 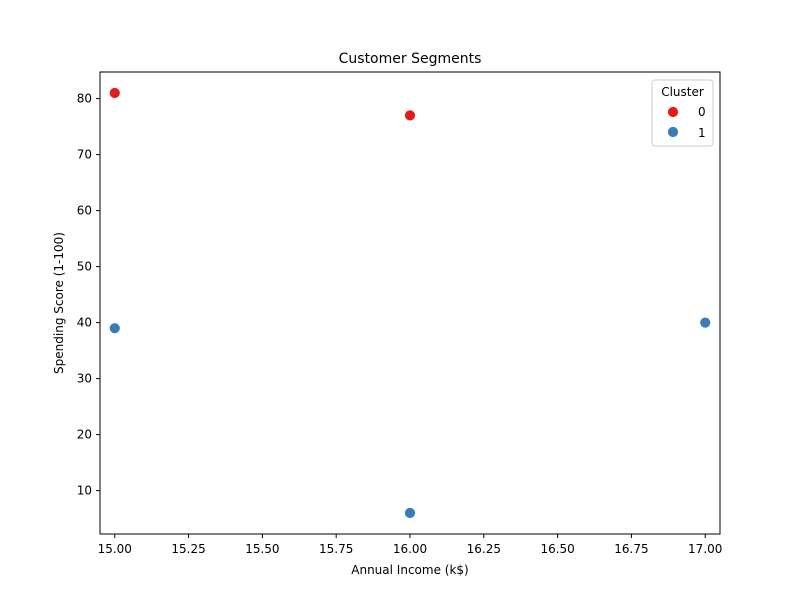 I want to click on legend-label-cluster-1: 1, so click(x=702, y=133).